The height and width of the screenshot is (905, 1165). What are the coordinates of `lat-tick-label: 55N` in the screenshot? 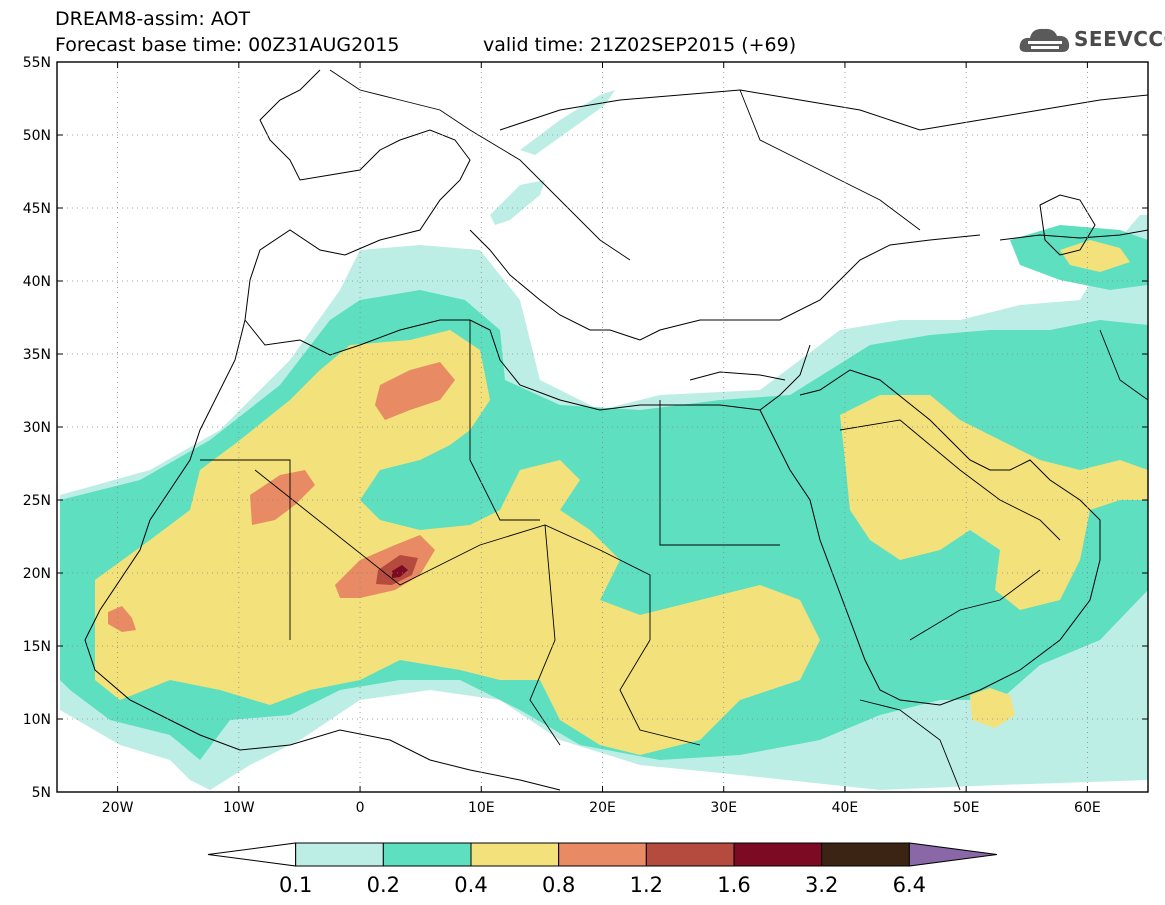 It's located at (37, 63).